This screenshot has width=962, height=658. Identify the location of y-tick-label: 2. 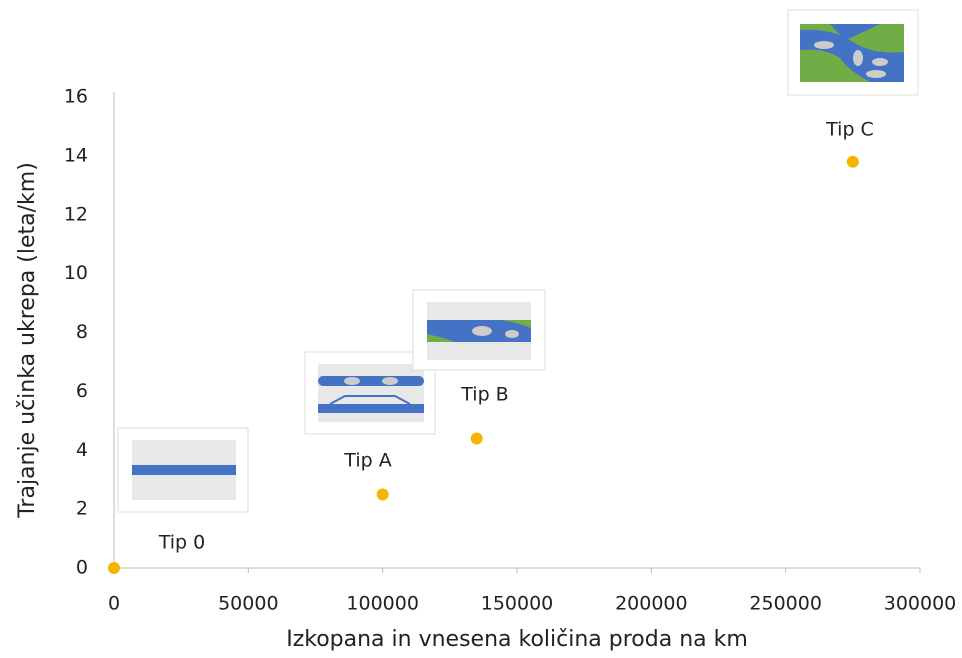
(82, 509).